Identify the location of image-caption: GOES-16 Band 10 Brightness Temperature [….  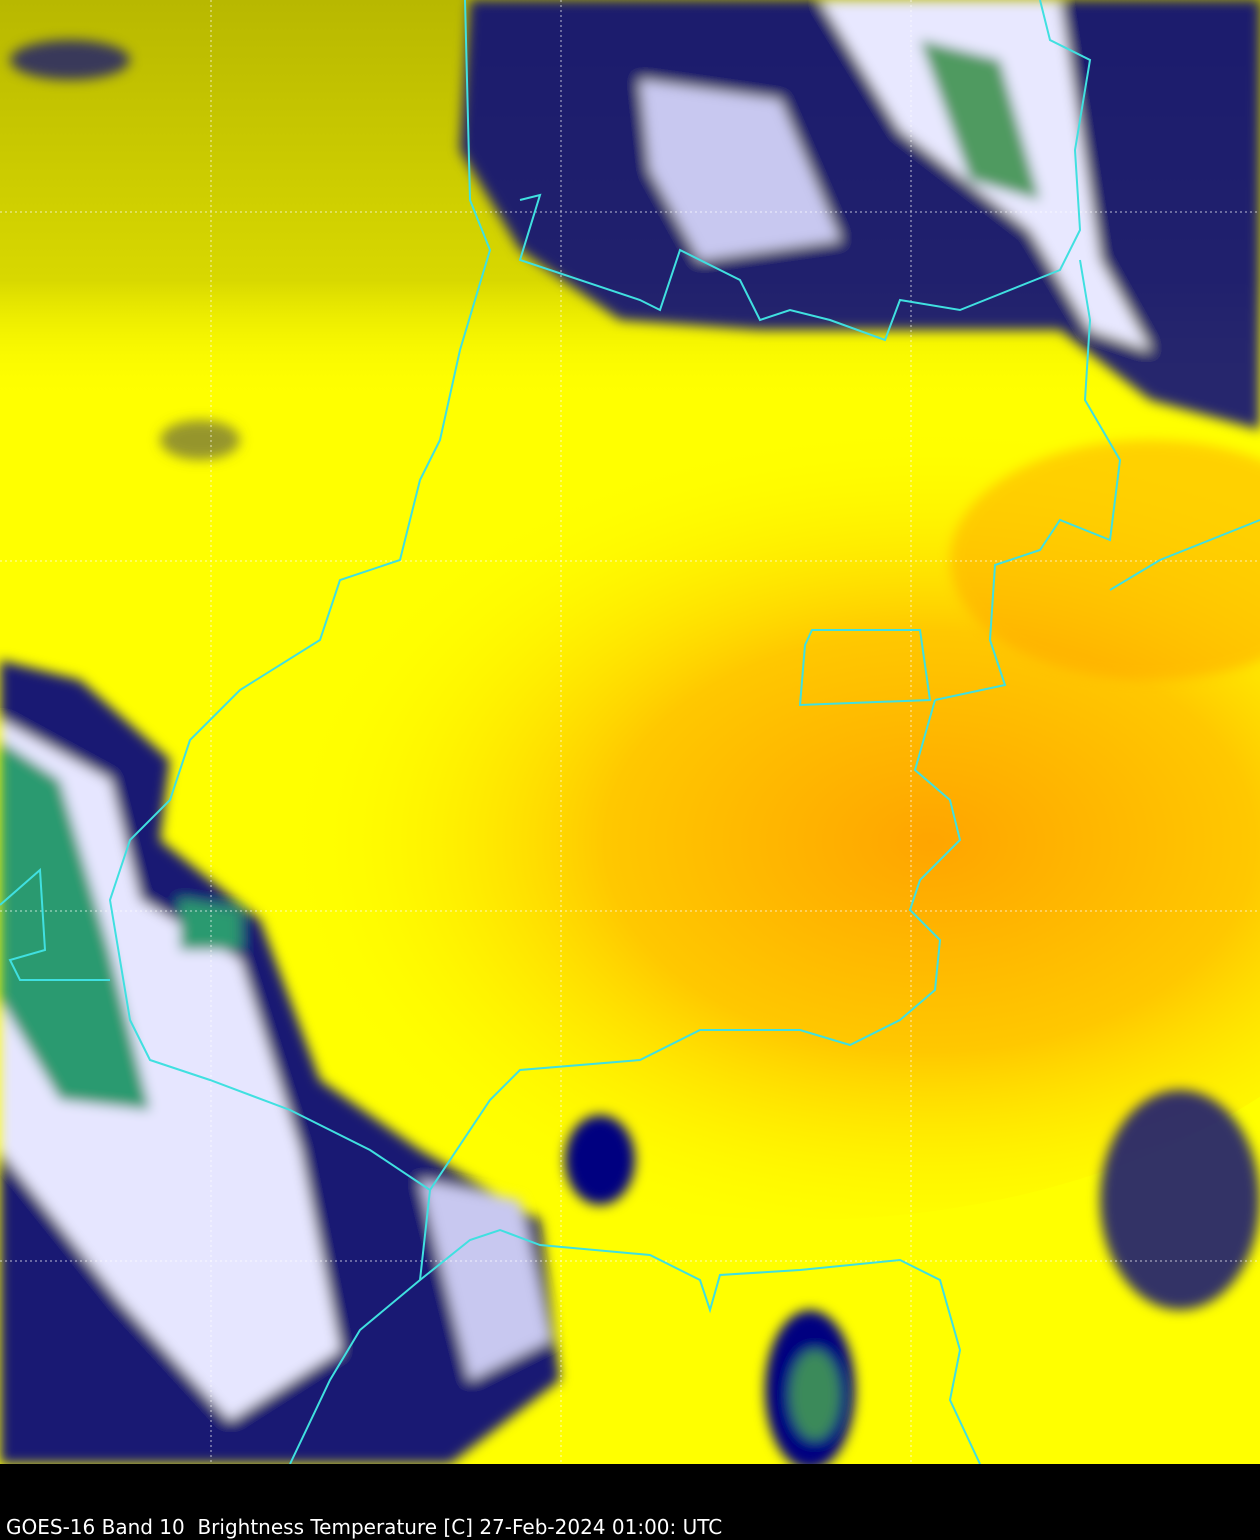
(364, 1527).